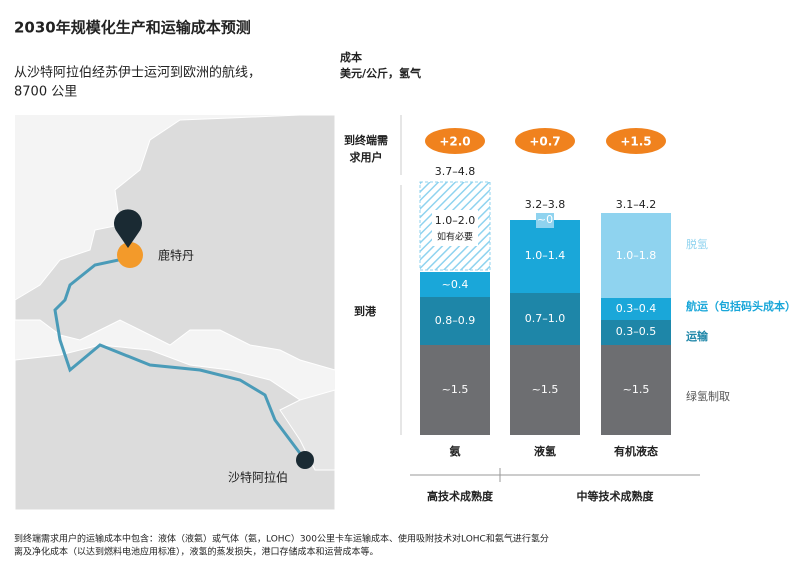  I want to click on legend-item: 绿氢制取, so click(708, 396).